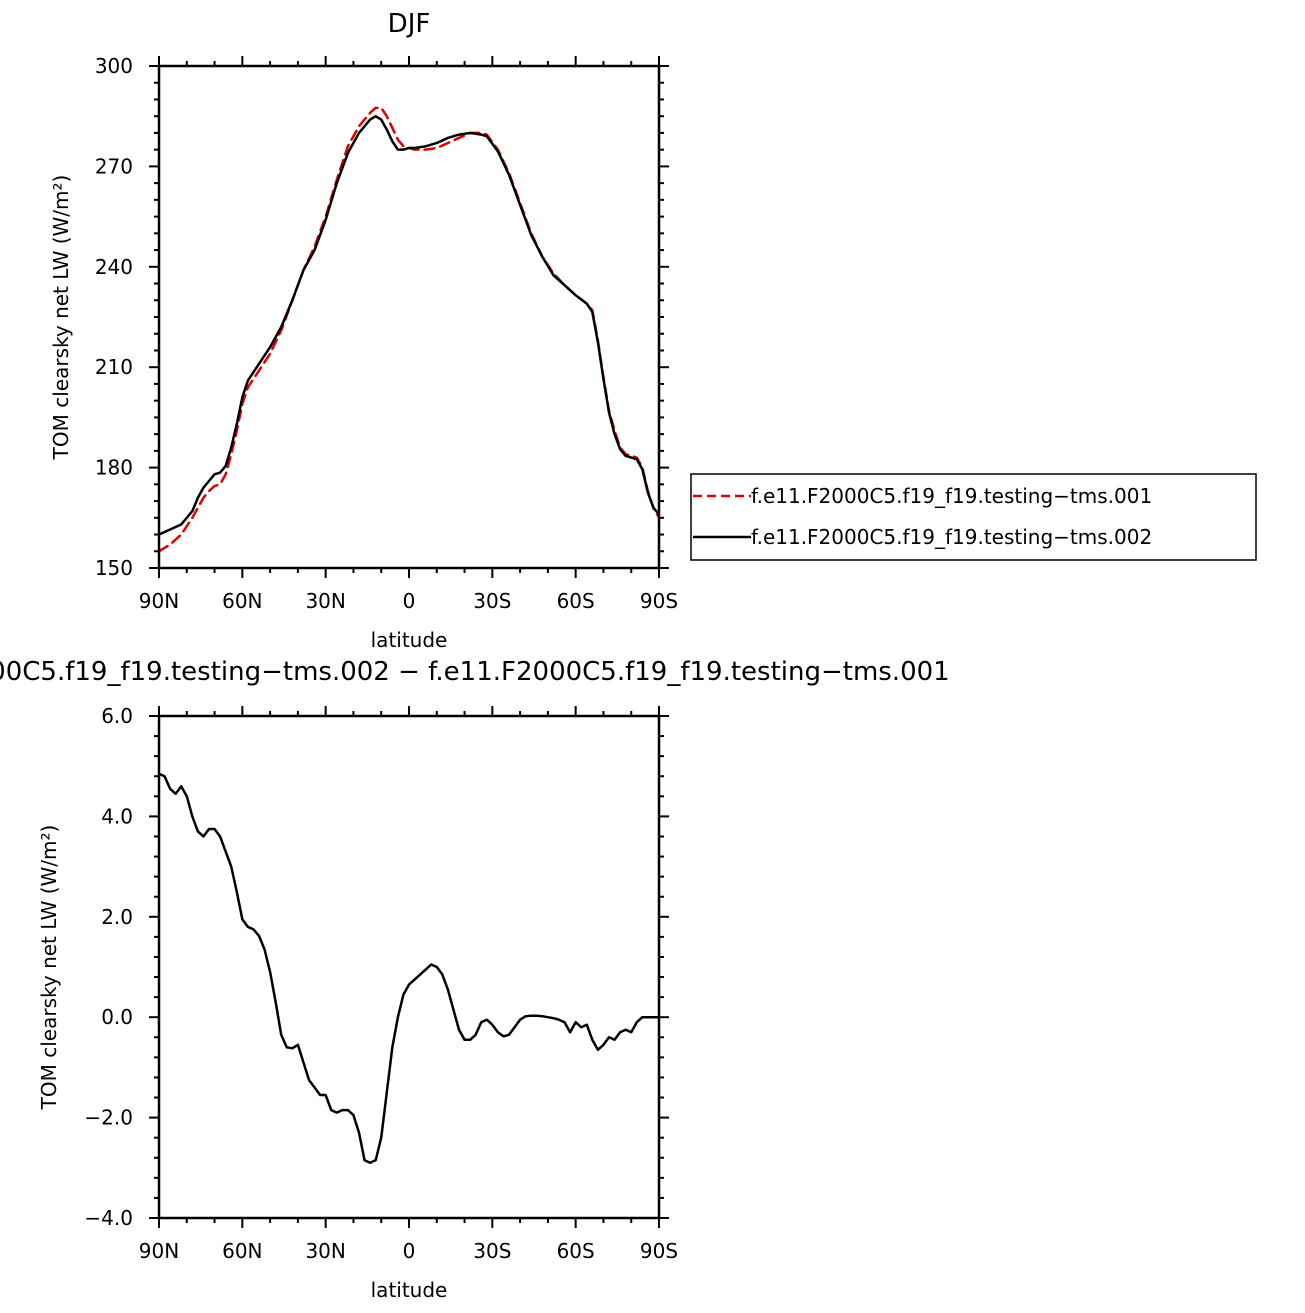 The width and height of the screenshot is (1305, 1313). Describe the element at coordinates (492, 601) in the screenshot. I see `top-x-tick-label: 30S` at that location.